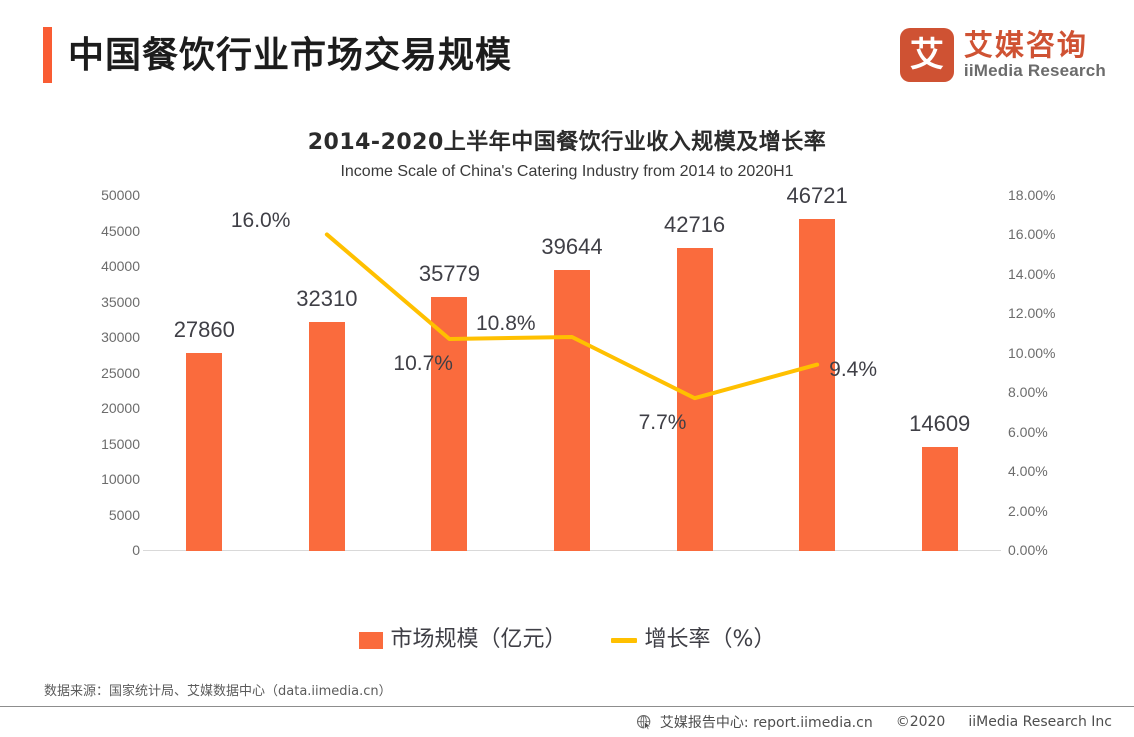 The image size is (1134, 737). I want to click on y-axis-right-tick: 8.00%, so click(1028, 392).